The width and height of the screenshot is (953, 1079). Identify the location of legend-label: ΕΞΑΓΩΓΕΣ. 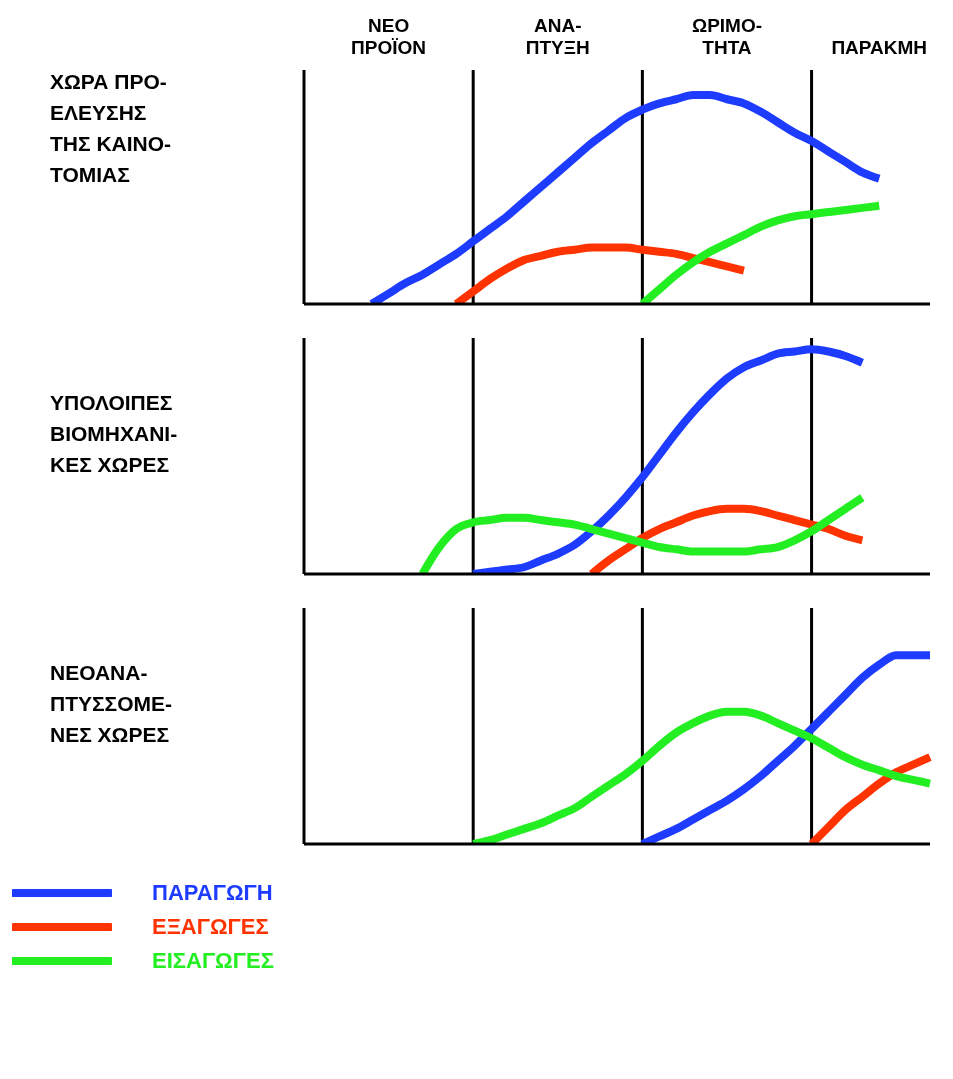
(210, 927).